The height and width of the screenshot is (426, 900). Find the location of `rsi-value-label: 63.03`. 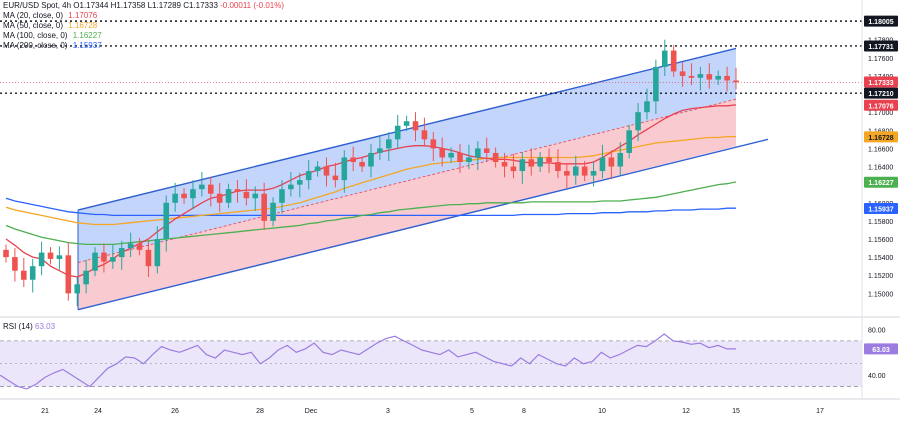

rsi-value-label: 63.03 is located at coordinates (881, 349).